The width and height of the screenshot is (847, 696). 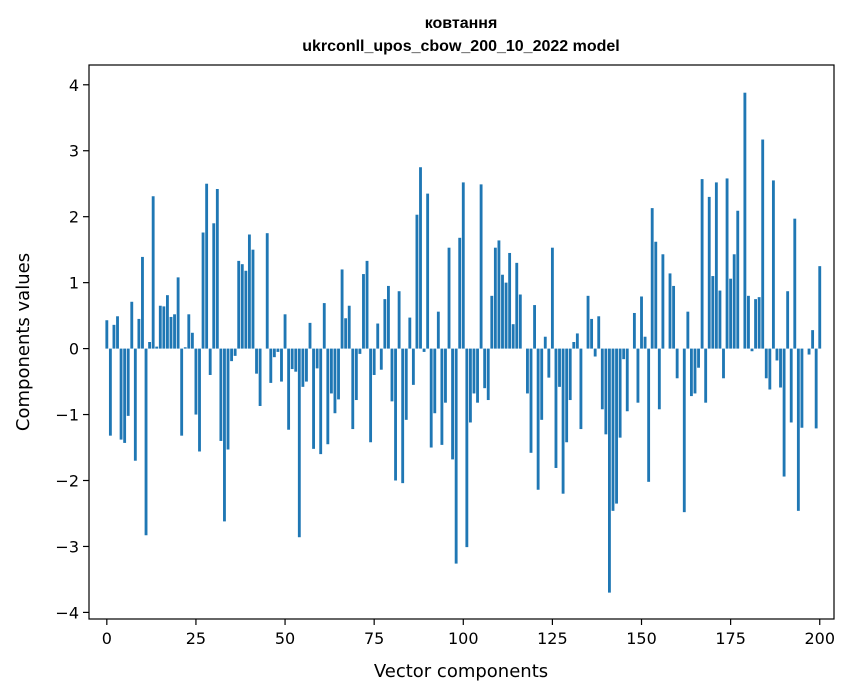 I want to click on y-axis-label: Components values, so click(x=23, y=342).